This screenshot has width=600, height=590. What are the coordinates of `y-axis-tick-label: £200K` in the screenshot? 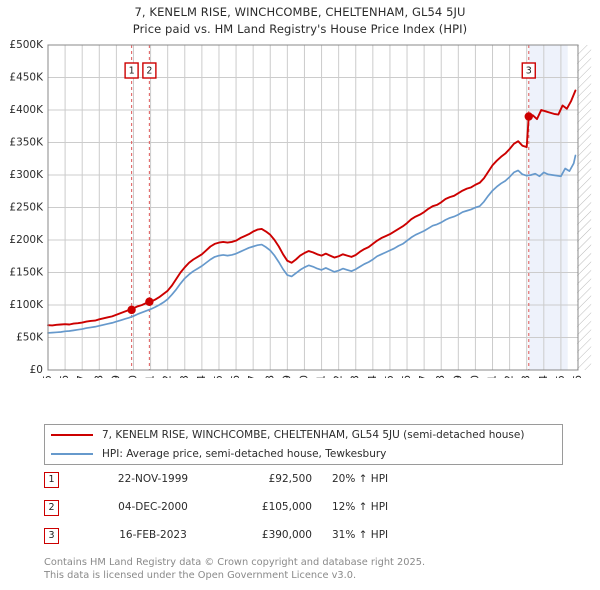 It's located at (26, 240).